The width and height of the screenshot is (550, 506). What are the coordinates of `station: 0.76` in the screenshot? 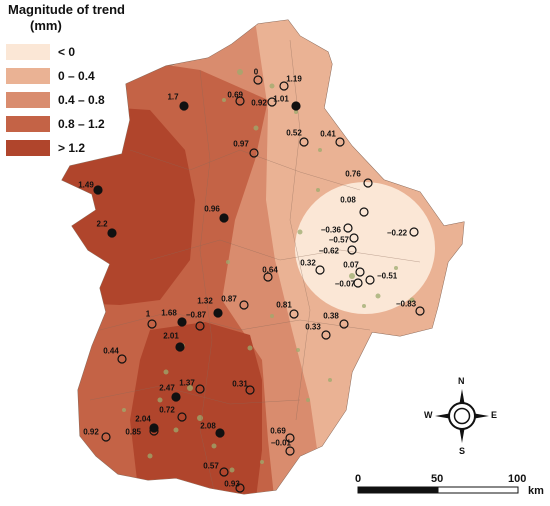 It's located at (359, 179).